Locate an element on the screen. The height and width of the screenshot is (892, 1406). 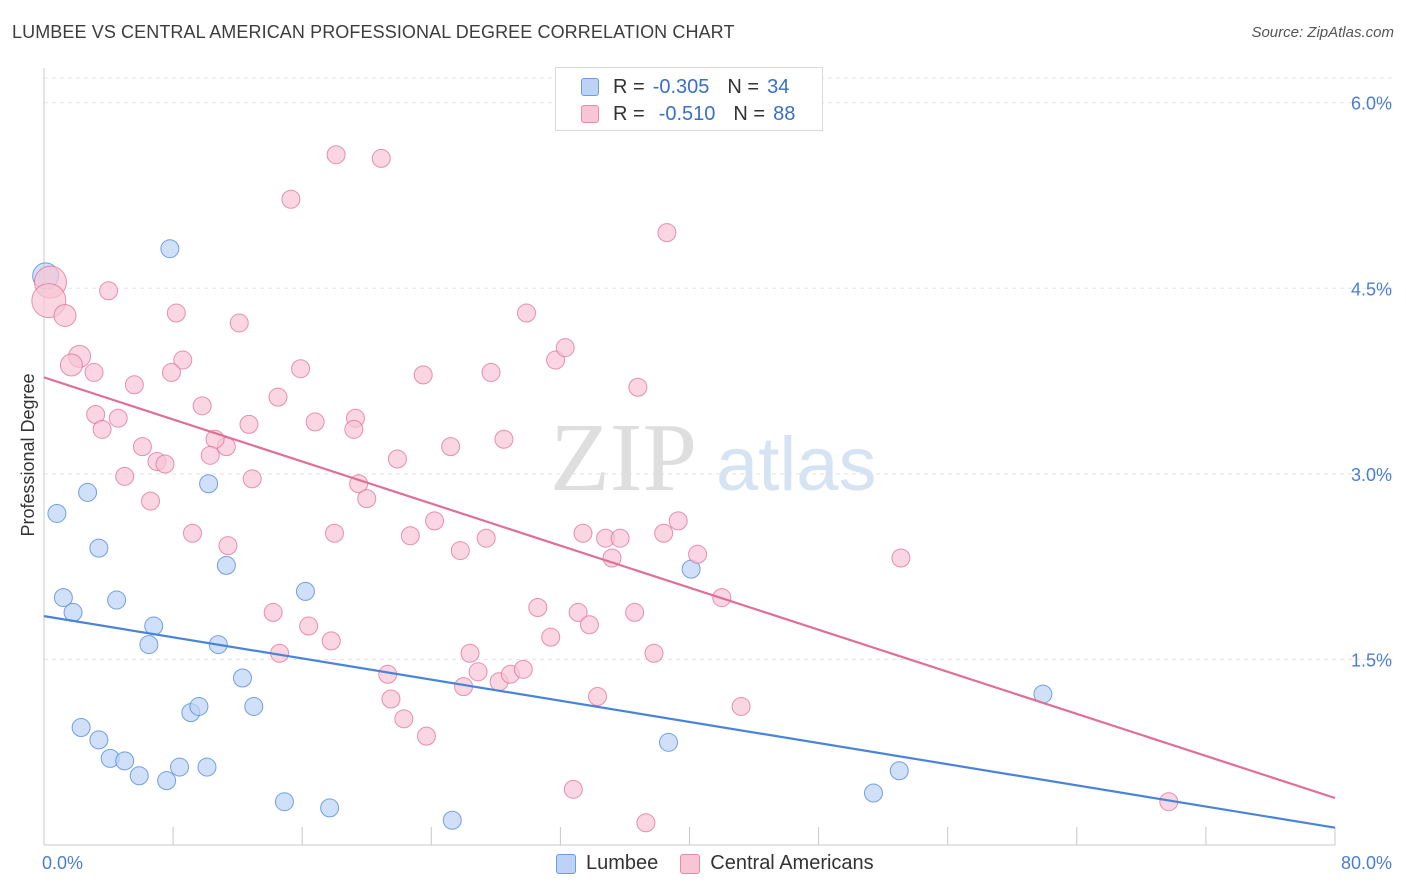
y-tick-label: 4.5% is located at coordinates (1371, 289).